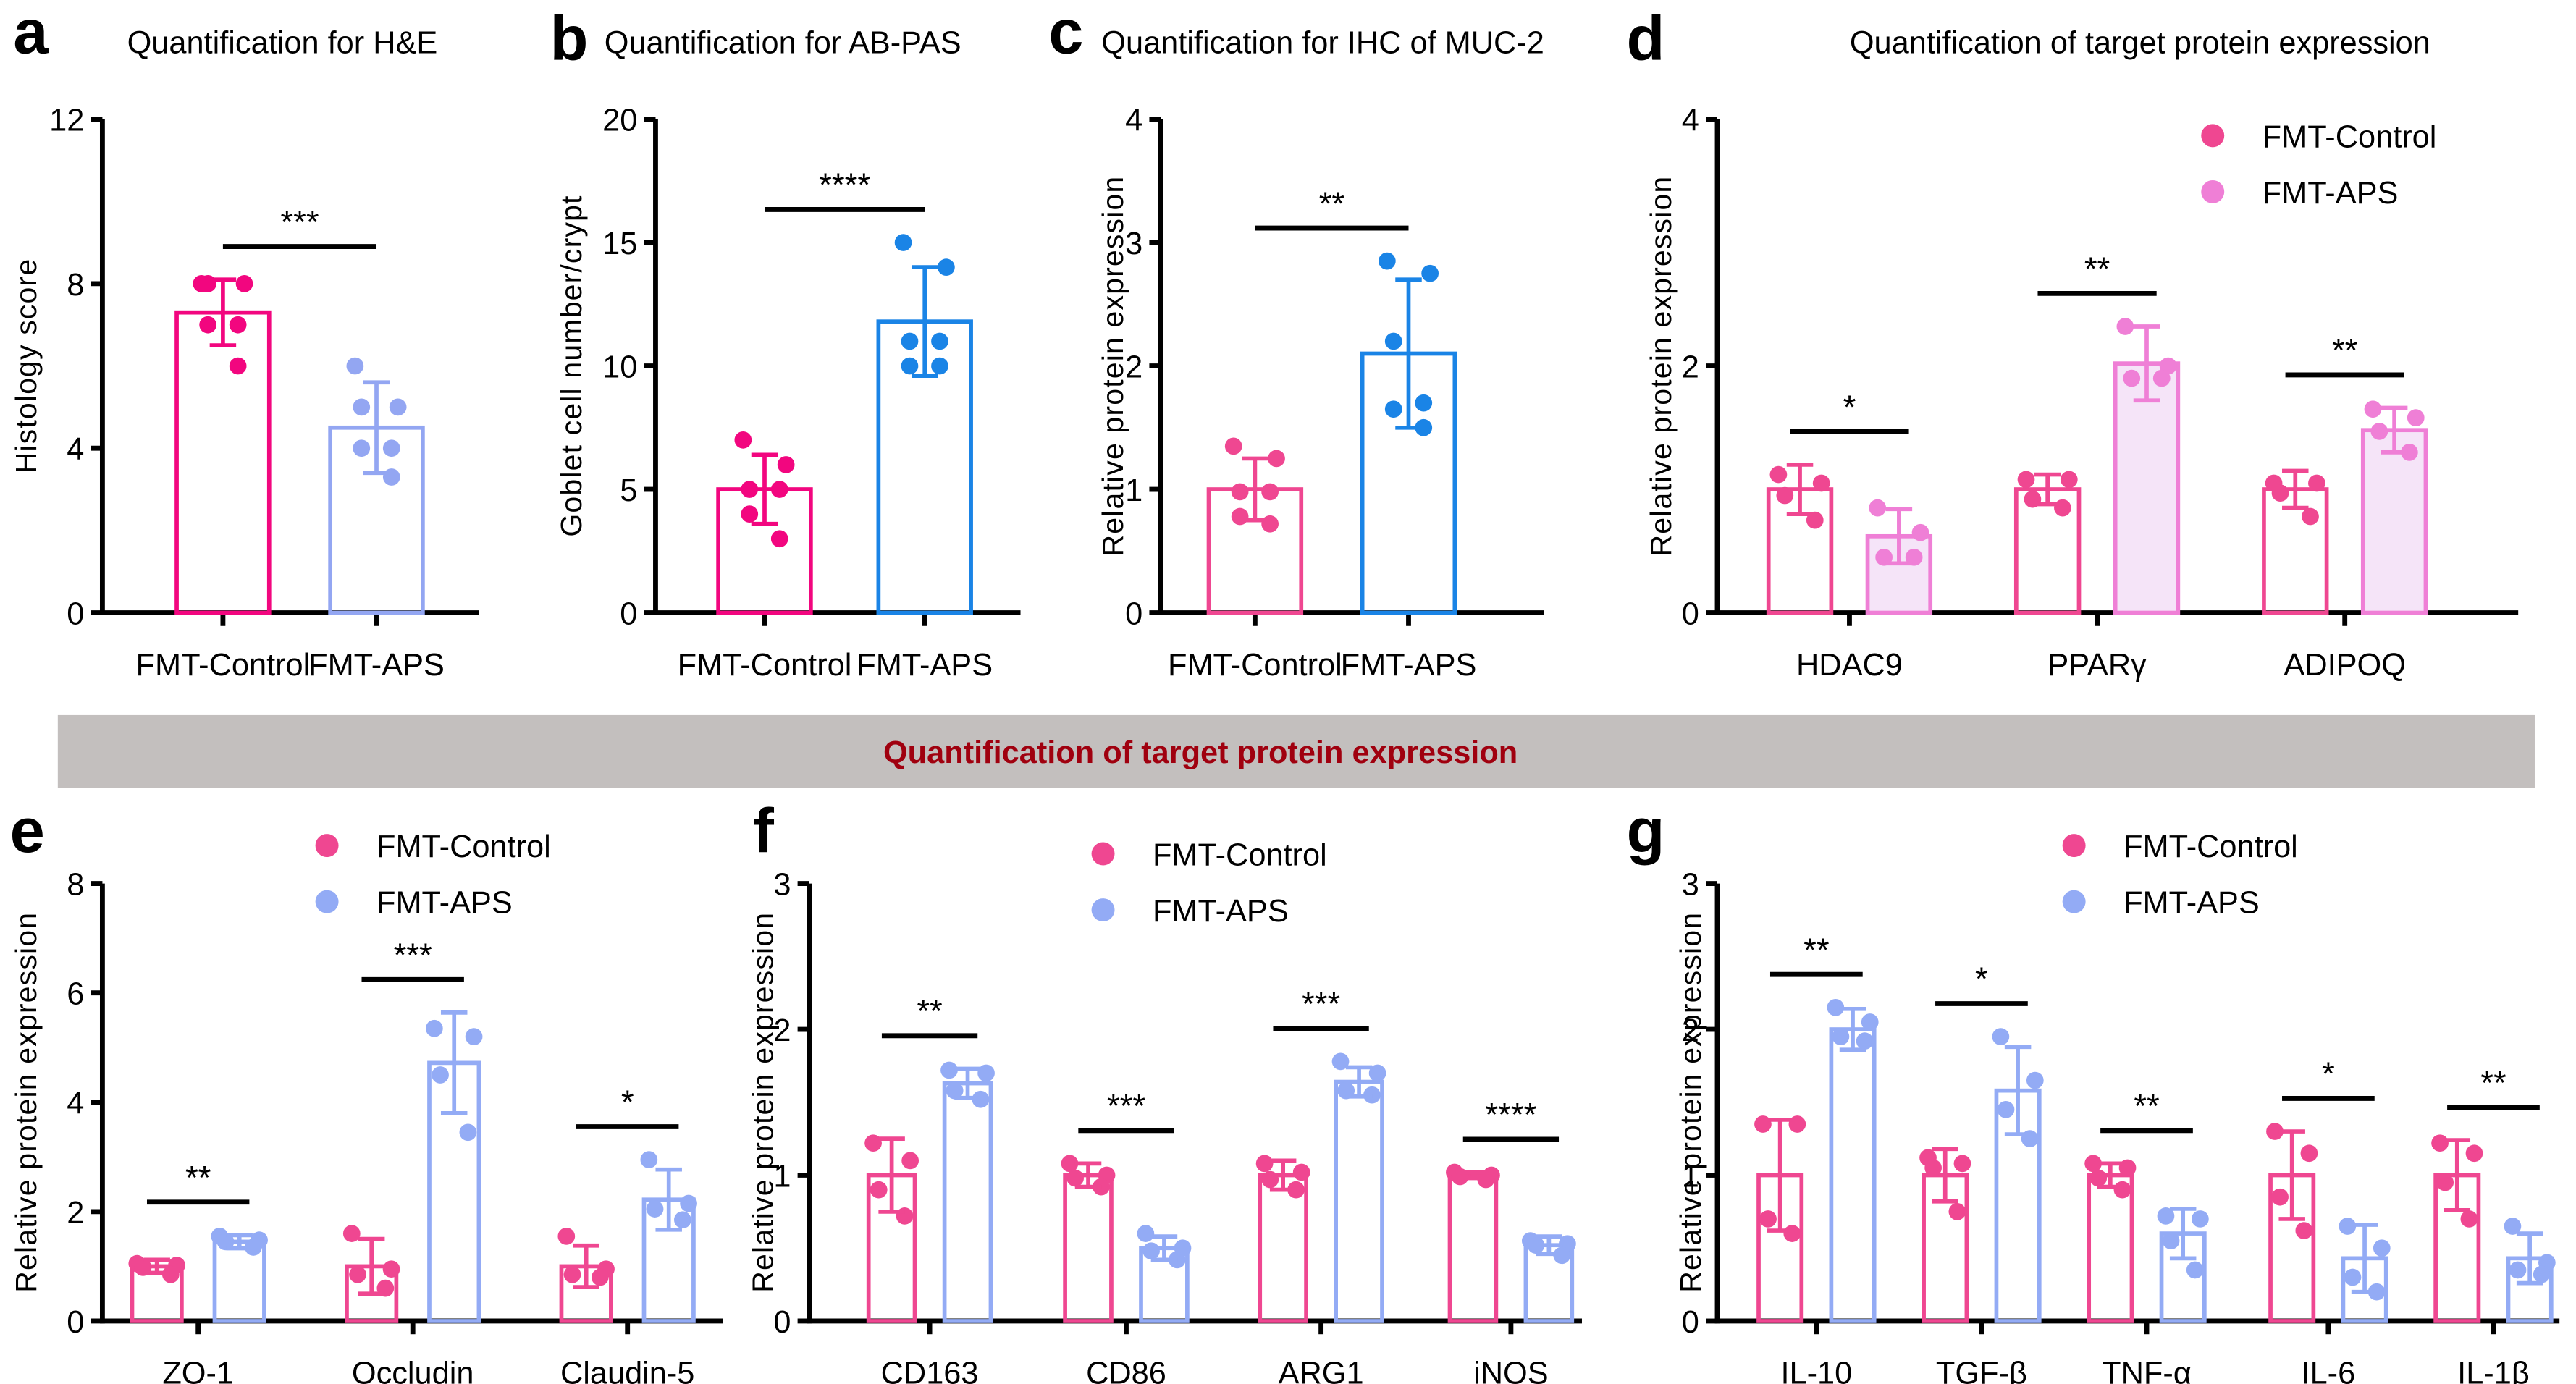  I want to click on significance-label: **, so click(2097, 268).